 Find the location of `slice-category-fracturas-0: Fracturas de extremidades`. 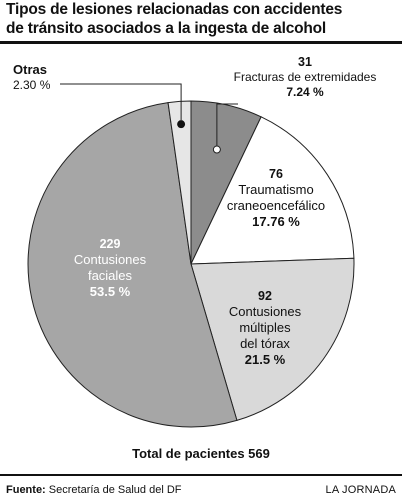

slice-category-fracturas-0: Fracturas de extremidades is located at coordinates (305, 77).